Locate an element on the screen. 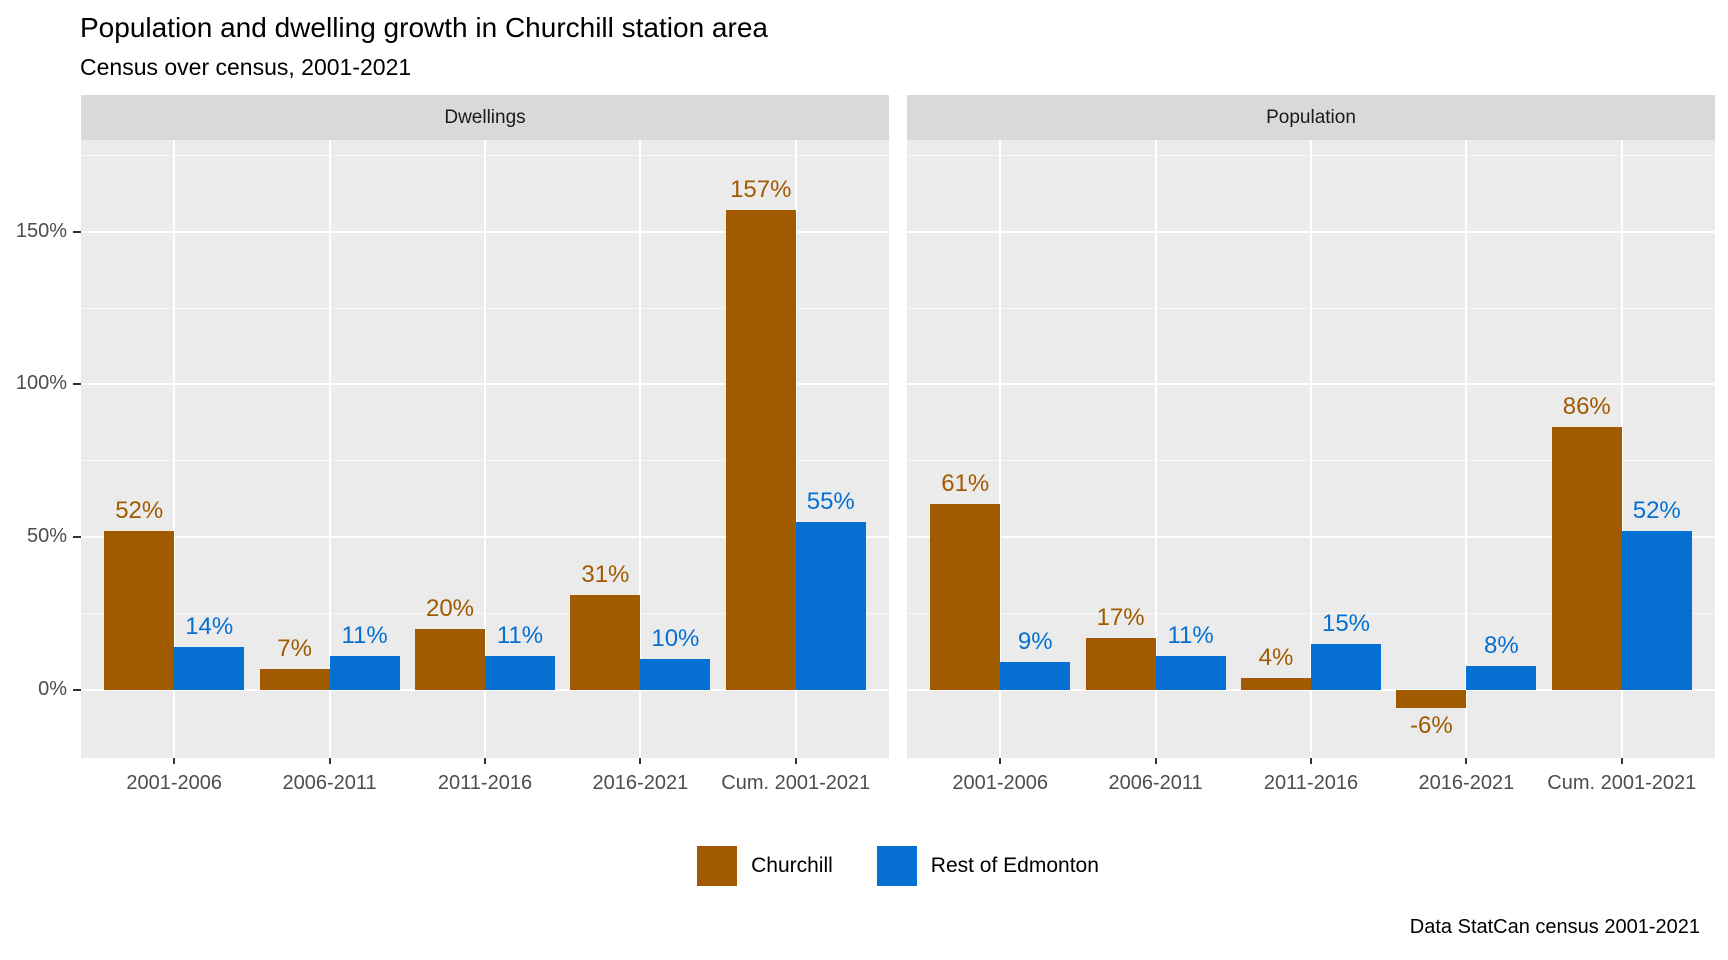  bar-label-population-2006-2011-rest-of-edmonton: 11% is located at coordinates (1190, 636).